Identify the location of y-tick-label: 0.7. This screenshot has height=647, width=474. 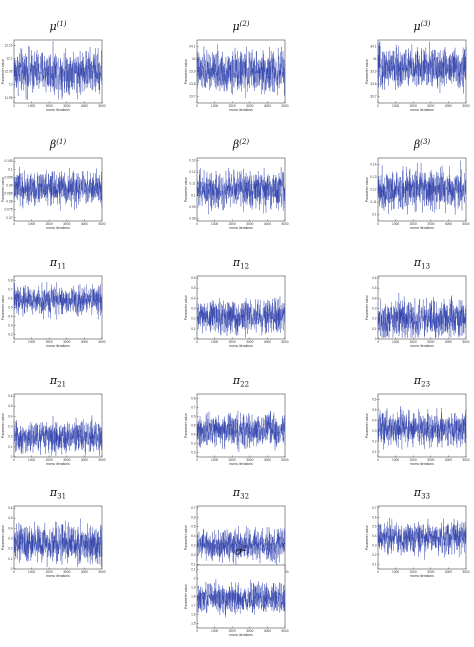
(193, 508).